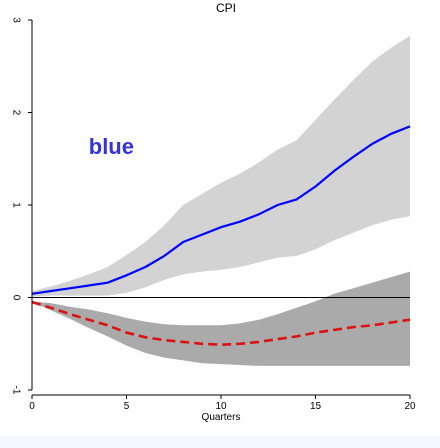  What do you see at coordinates (221, 406) in the screenshot?
I see `x-tick-label: 10` at bounding box center [221, 406].